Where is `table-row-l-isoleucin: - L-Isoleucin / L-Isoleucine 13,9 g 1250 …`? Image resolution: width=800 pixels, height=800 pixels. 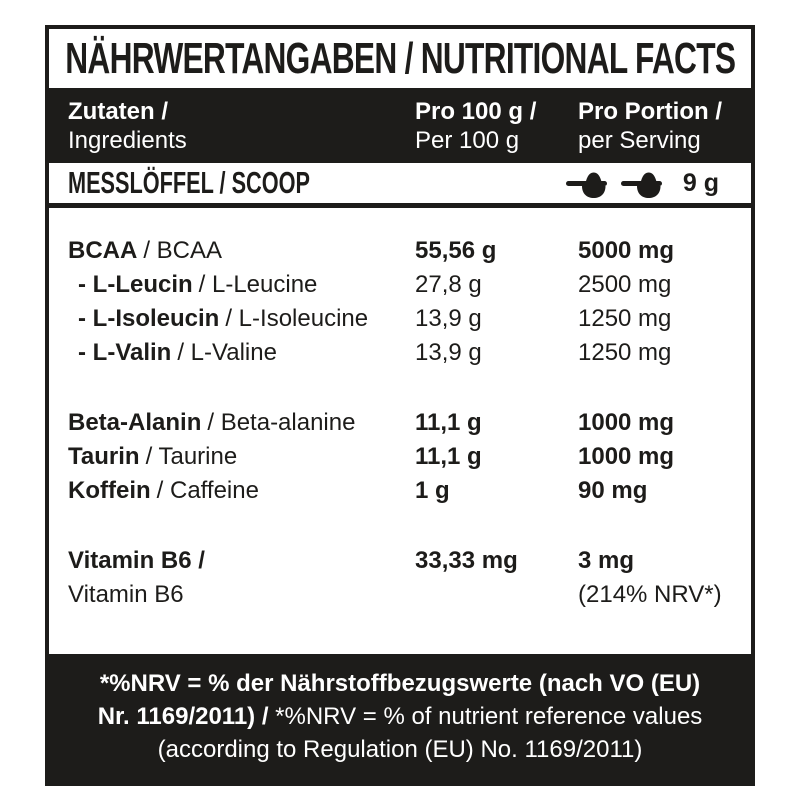
table-row-l-isoleucin: - L-Isoleucin / L-Isoleucine 13,9 g 1250 … is located at coordinates (409, 319).